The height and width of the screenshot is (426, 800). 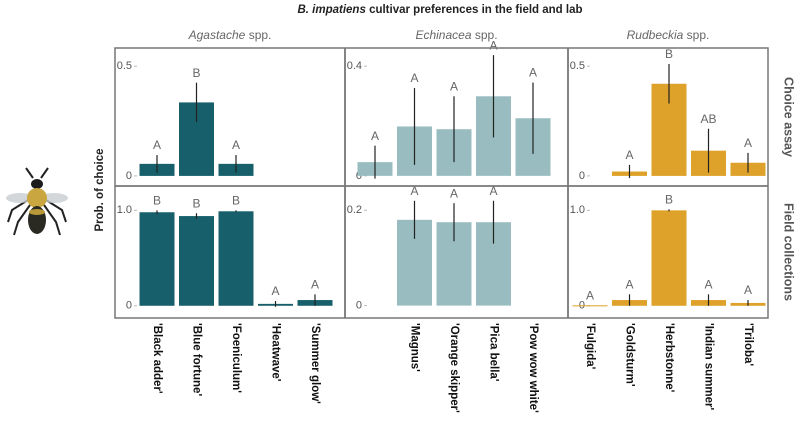 I want to click on column-genus: Agastache, so click(x=217, y=35).